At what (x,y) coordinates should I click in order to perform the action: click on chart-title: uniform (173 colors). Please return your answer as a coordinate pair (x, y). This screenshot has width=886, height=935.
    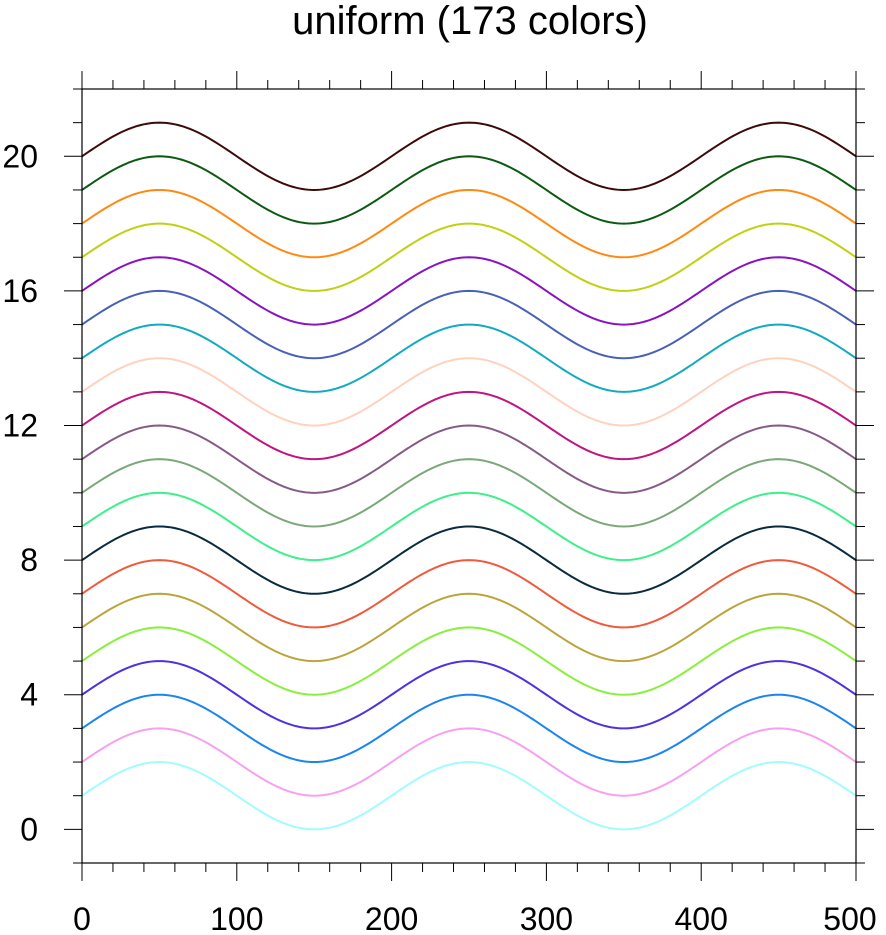
    Looking at the image, I should click on (470, 21).